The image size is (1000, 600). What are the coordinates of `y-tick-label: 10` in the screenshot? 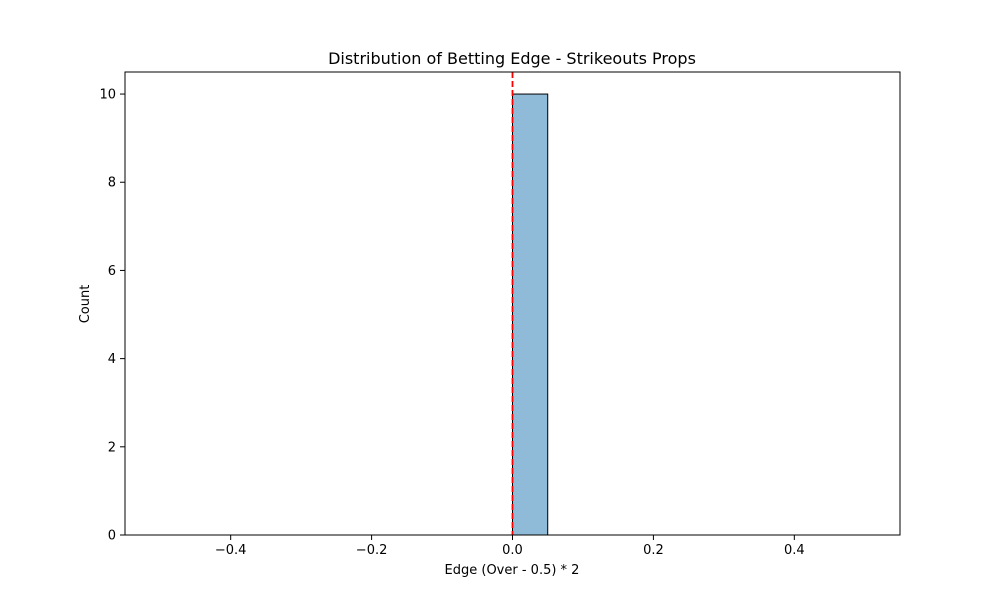 It's located at (107, 95).